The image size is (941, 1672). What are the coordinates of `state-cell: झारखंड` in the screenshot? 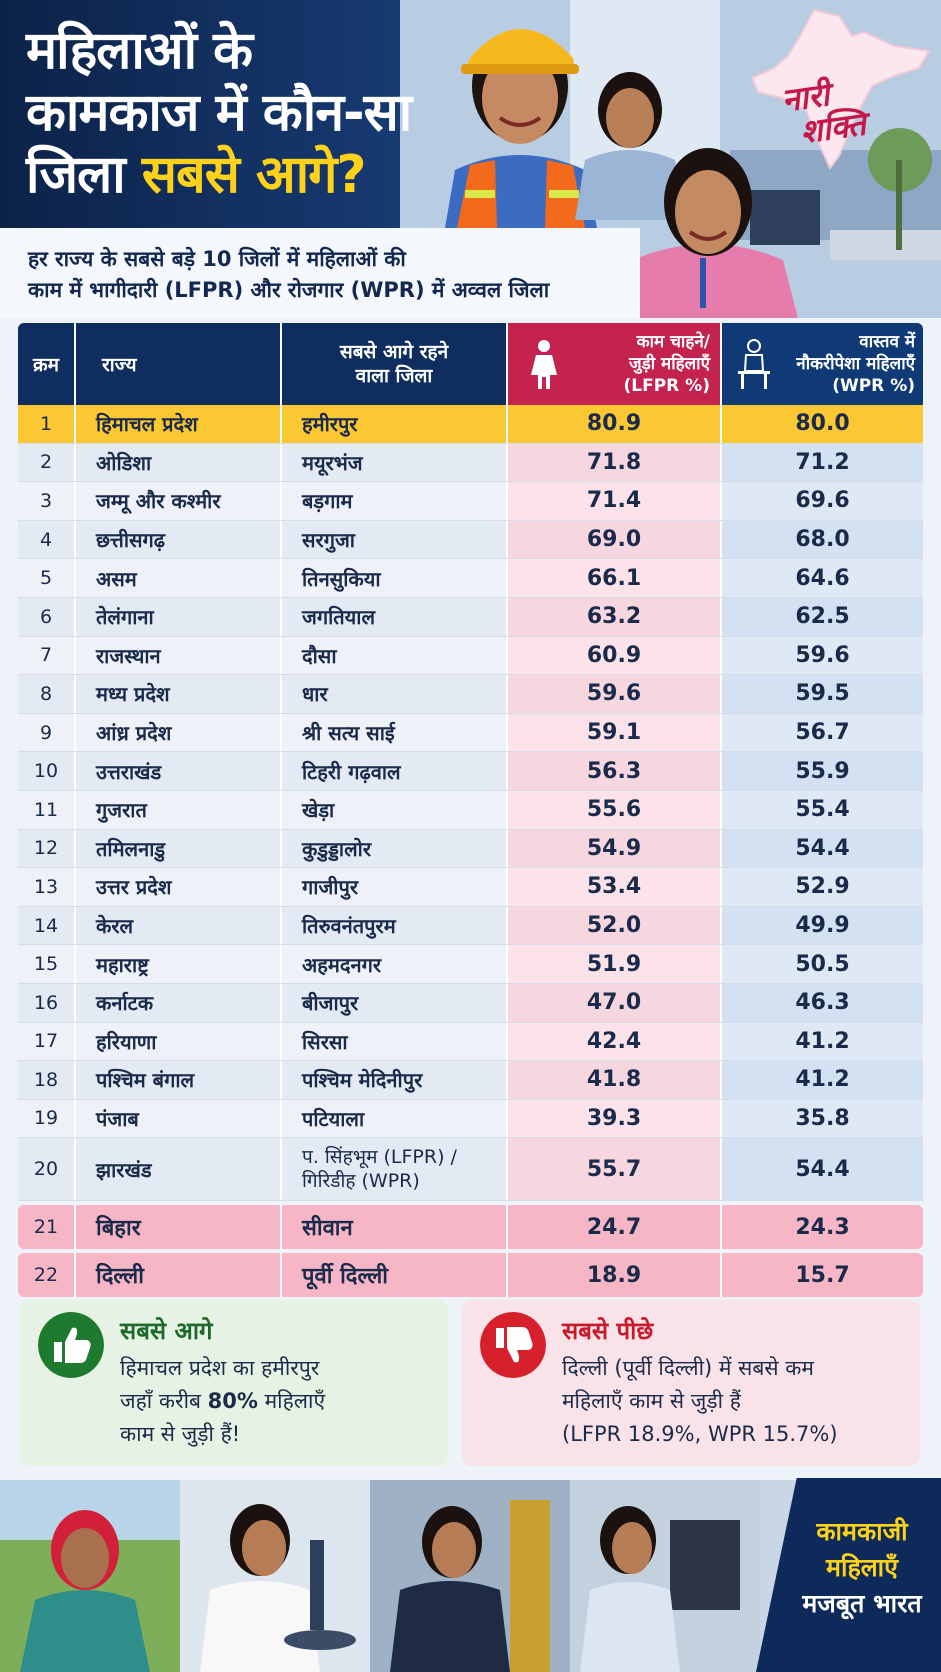 It's located at (179, 1169).